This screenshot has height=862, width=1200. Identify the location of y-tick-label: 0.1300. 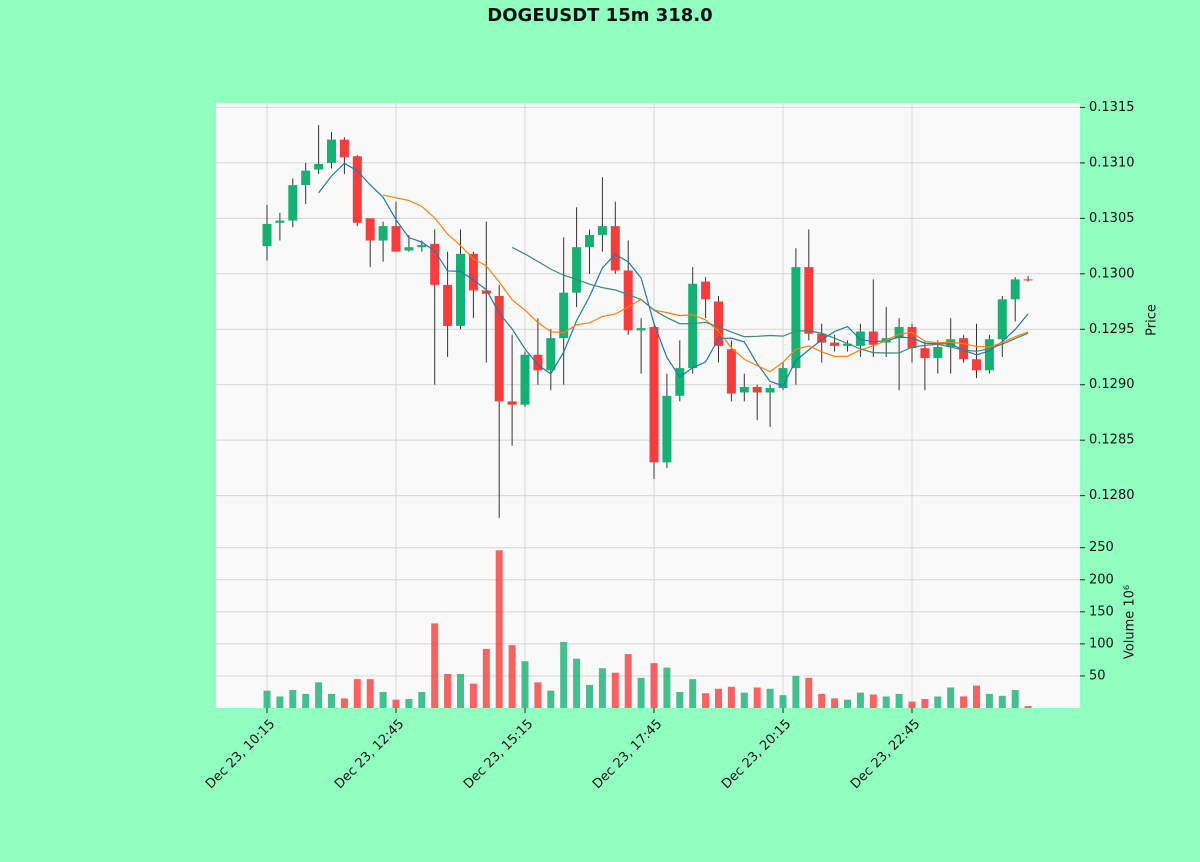
(1112, 273).